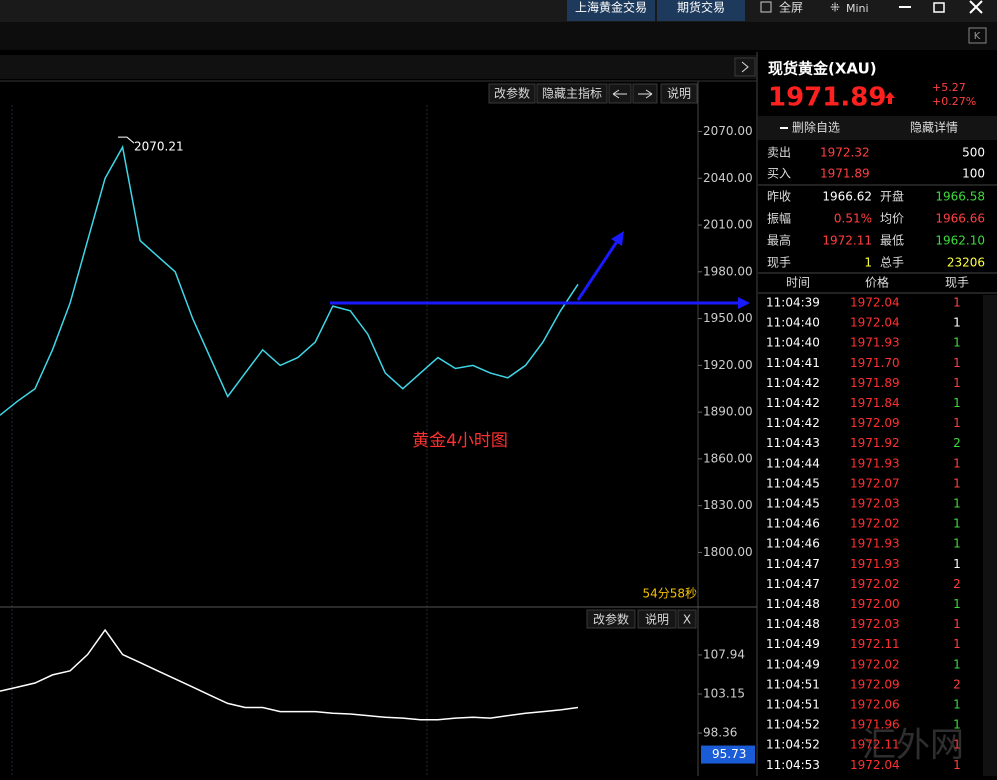 This screenshot has width=997, height=780. Describe the element at coordinates (793, 463) in the screenshot. I see `trade-time: 11:04:44` at that location.